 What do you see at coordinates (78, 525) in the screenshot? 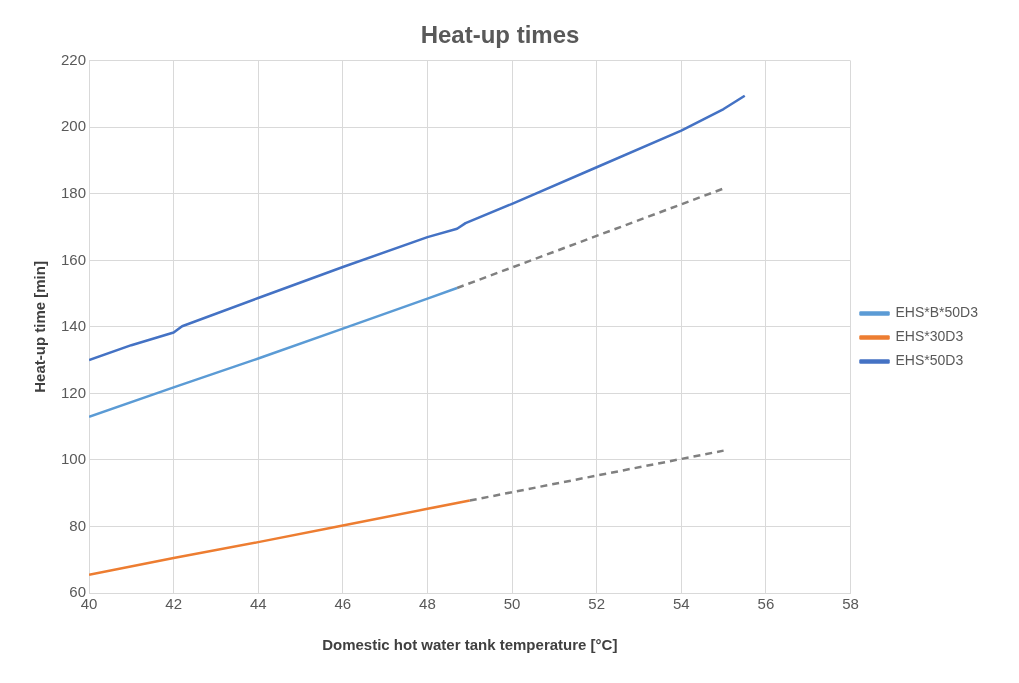
I see `y-tick-label: 80` at bounding box center [78, 525].